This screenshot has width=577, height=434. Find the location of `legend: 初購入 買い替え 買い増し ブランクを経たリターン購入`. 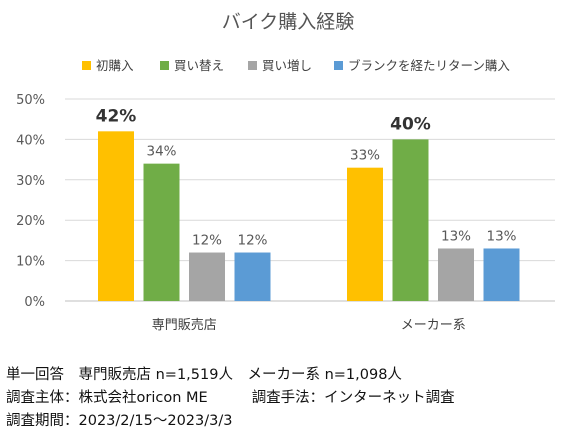

legend: 初購入 買い替え 買い増し ブランクを経たリターン購入 is located at coordinates (296, 65).